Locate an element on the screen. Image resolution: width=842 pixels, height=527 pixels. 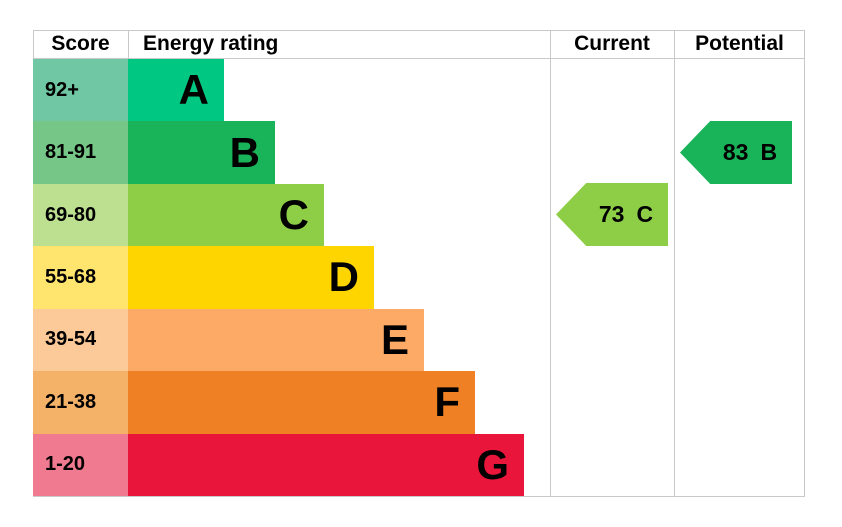
score-range-b: 81-91 is located at coordinates (80, 152).